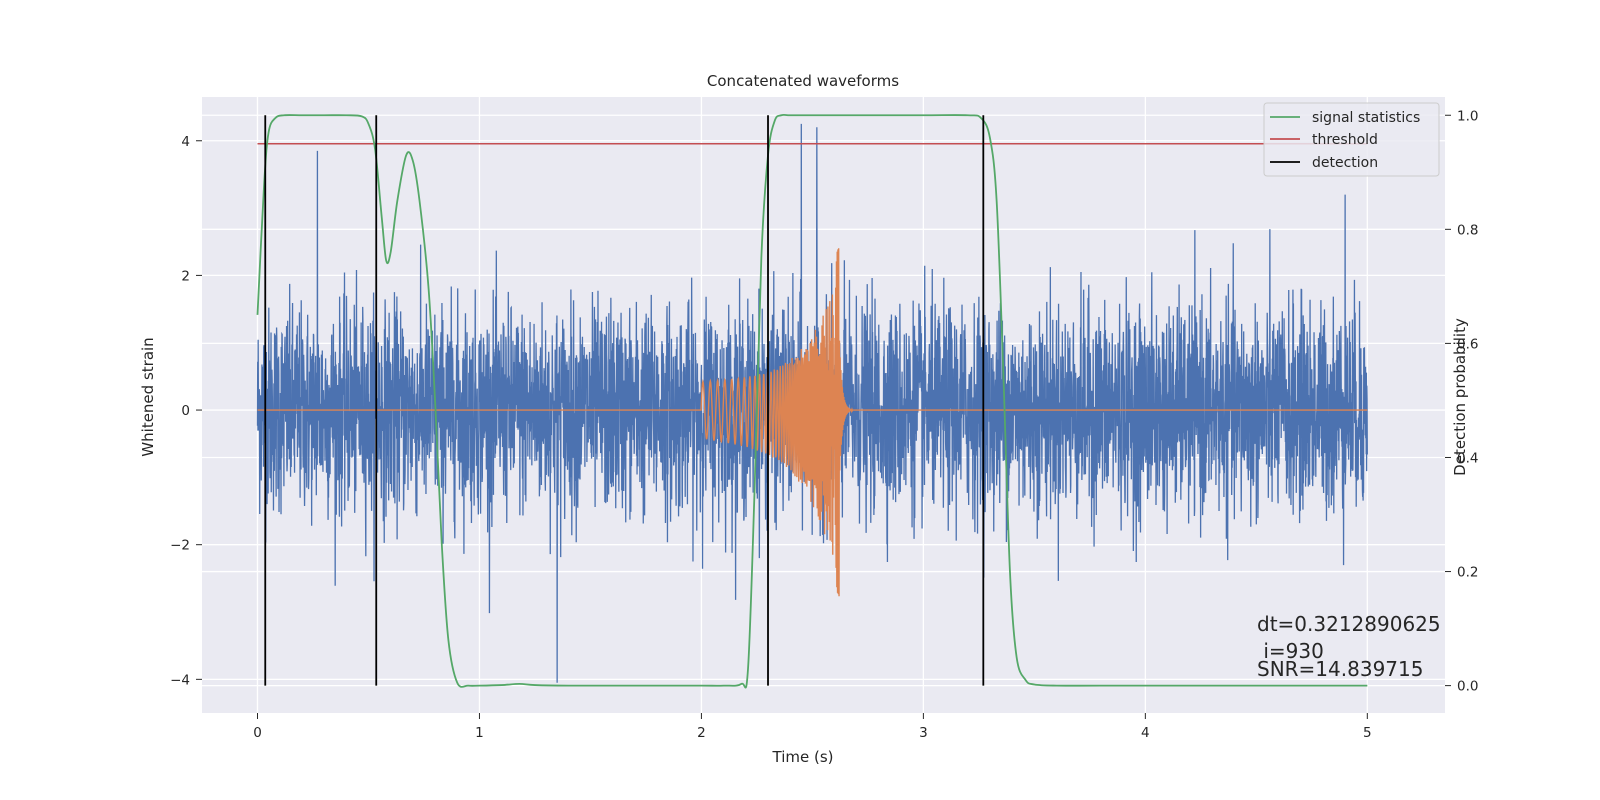 The height and width of the screenshot is (800, 1600). What do you see at coordinates (1460, 397) in the screenshot?
I see `y-axis-label-right: Detection probability` at bounding box center [1460, 397].